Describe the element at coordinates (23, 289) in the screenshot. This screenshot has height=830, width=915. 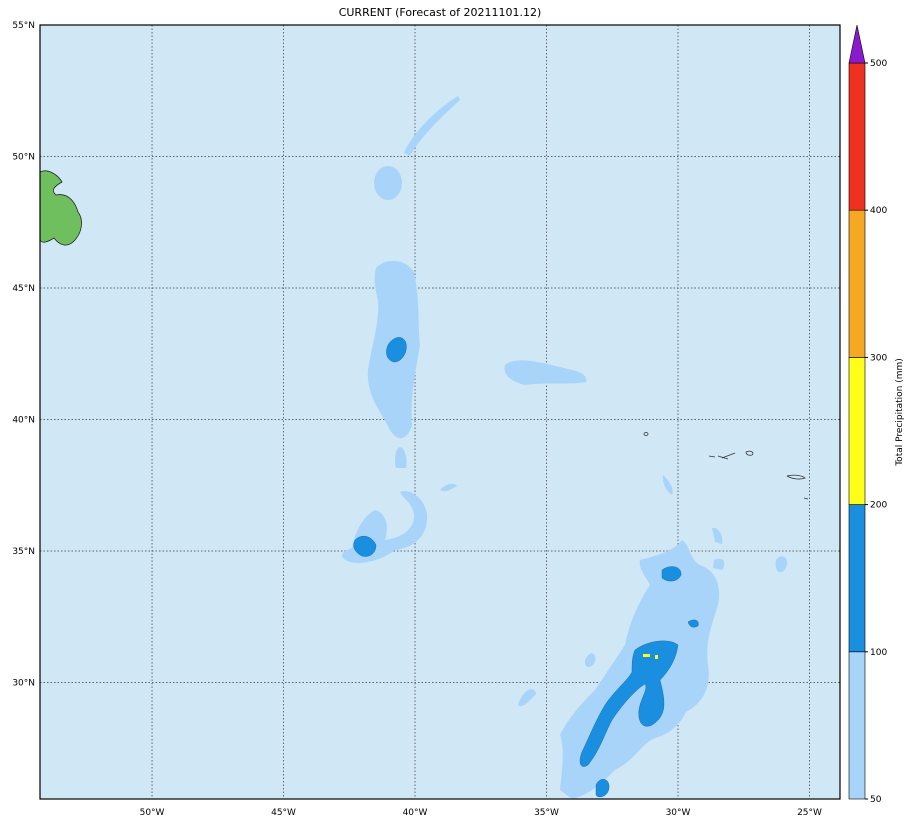
I see `lat-label: 45°N` at that location.